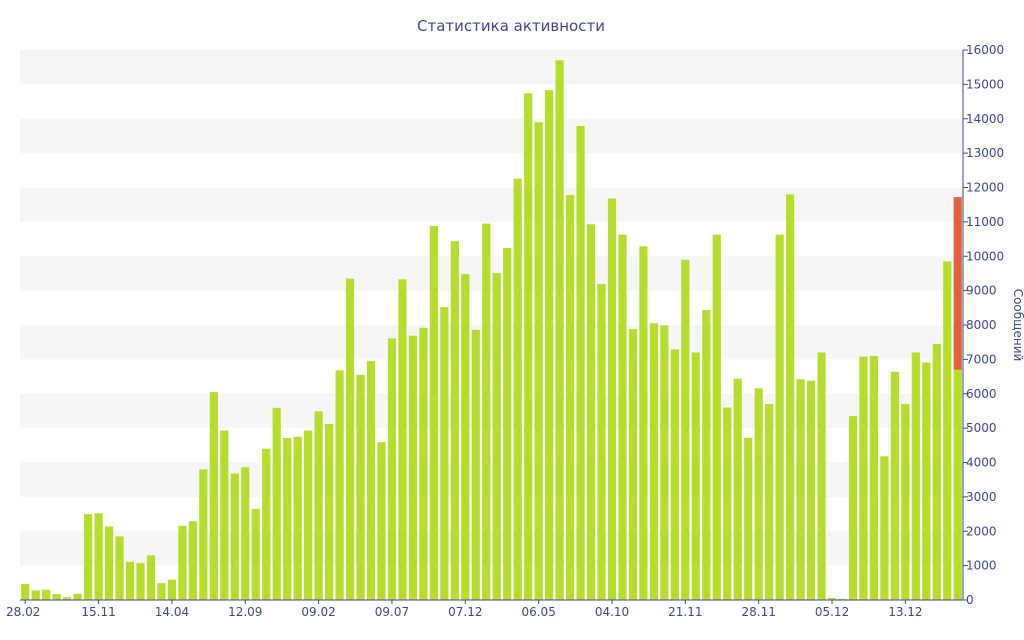 Image resolution: width=1024 pixels, height=640 pixels. Describe the element at coordinates (981, 566) in the screenshot. I see `y-tick-label: 1000` at that location.